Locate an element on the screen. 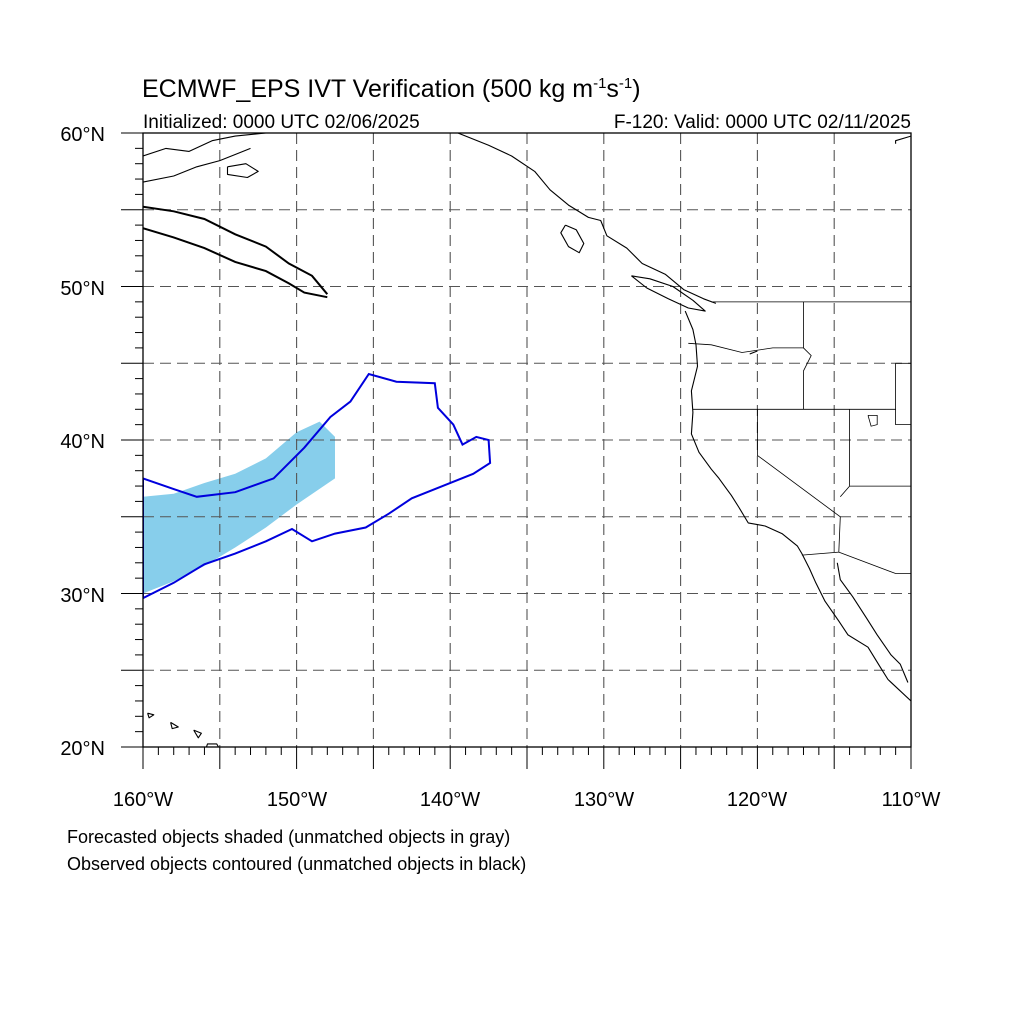  lat-label-20n: 20°N is located at coordinates (82, 749).